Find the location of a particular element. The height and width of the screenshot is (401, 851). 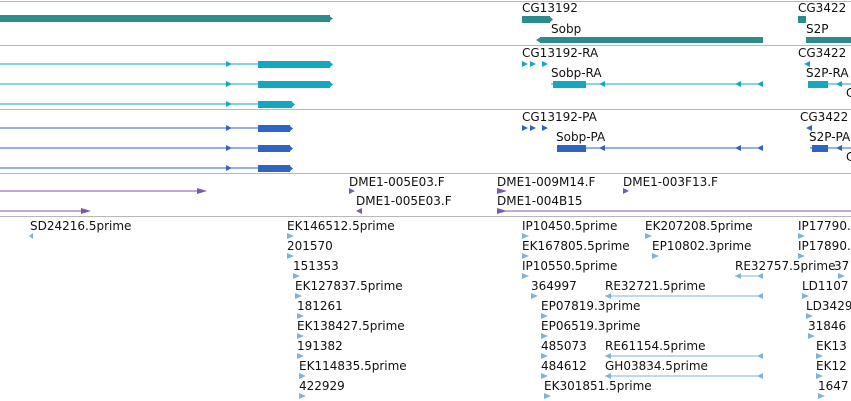

est-label: 191382 is located at coordinates (320, 346).